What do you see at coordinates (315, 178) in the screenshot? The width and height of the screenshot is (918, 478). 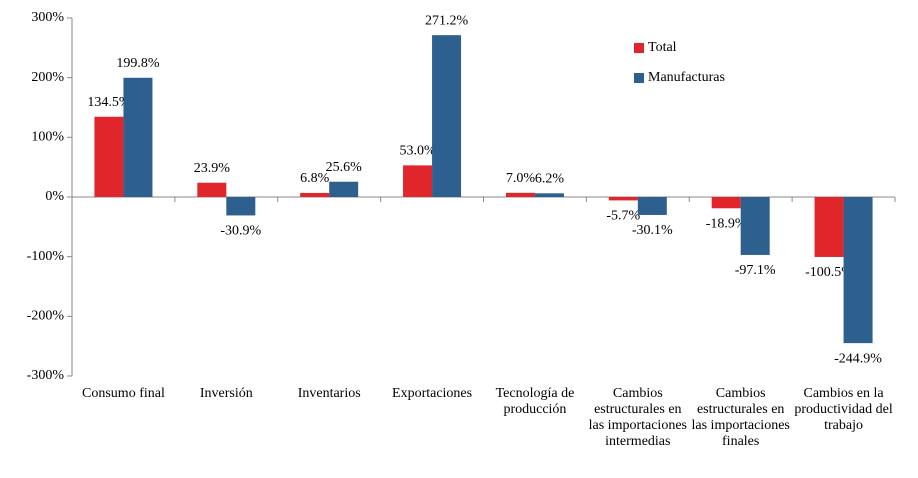 I see `data-label: 6.8%` at bounding box center [315, 178].